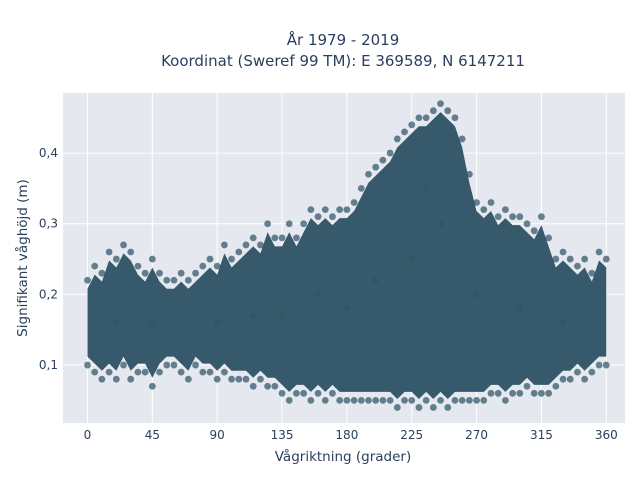 This screenshot has width=640, height=480. What do you see at coordinates (411, 435) in the screenshot?
I see `x-tick-label: 225` at bounding box center [411, 435].